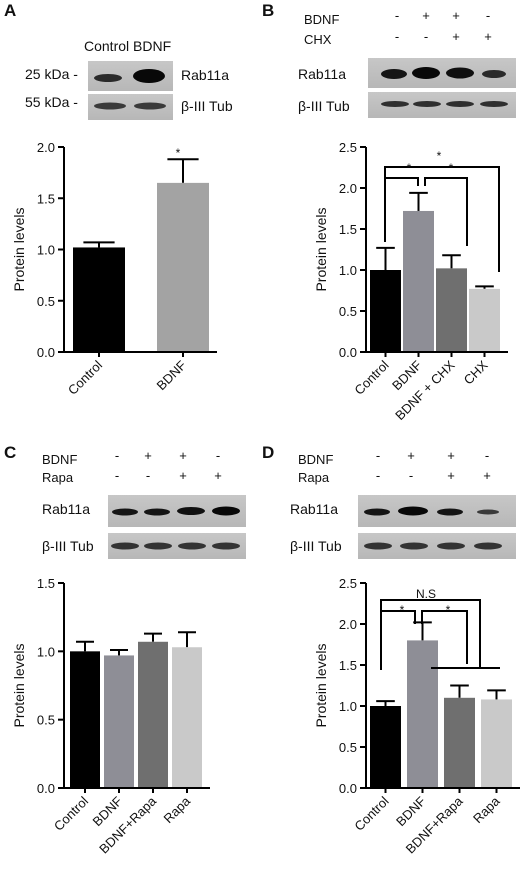 This screenshot has height=877, width=529. I want to click on y-tick-label: 0.0, so click(348, 788).